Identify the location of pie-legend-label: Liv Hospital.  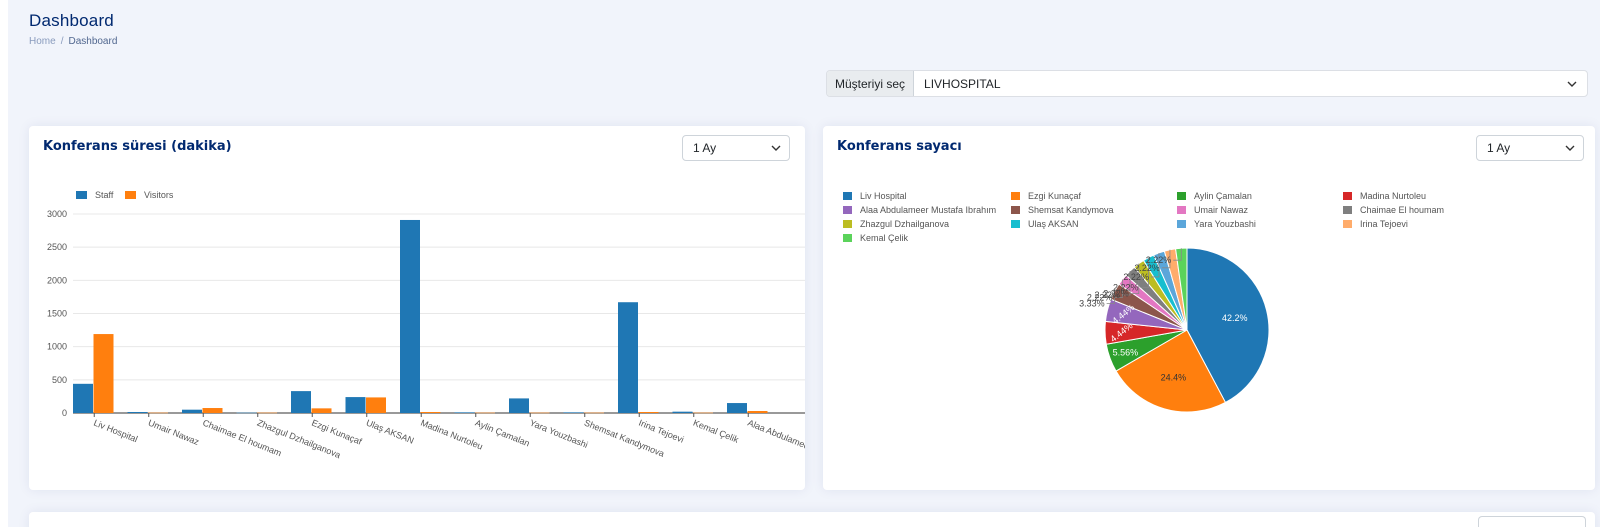
(883, 196).